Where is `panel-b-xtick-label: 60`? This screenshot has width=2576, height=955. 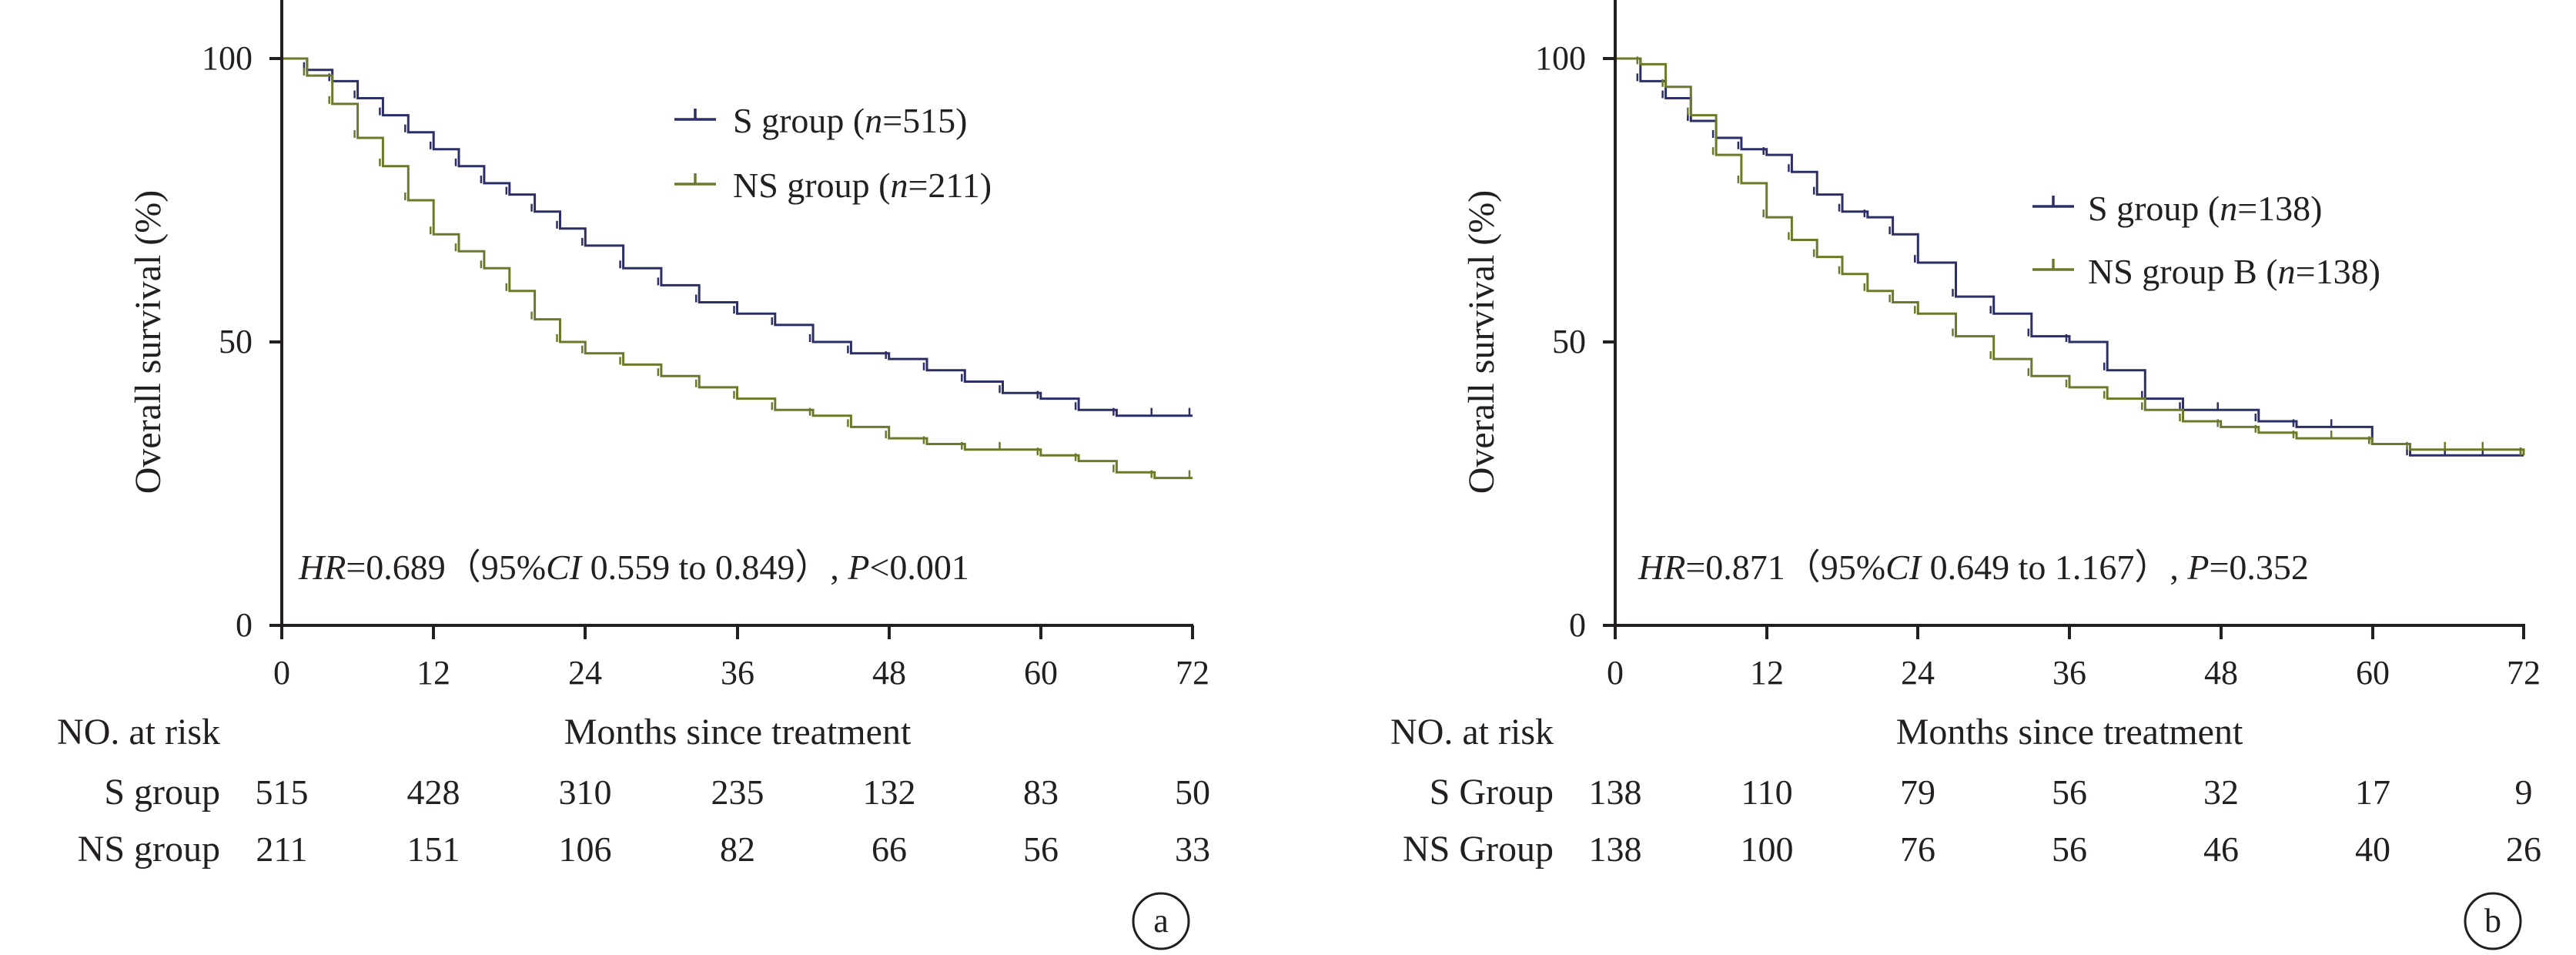
panel-b-xtick-label: 60 is located at coordinates (2373, 673).